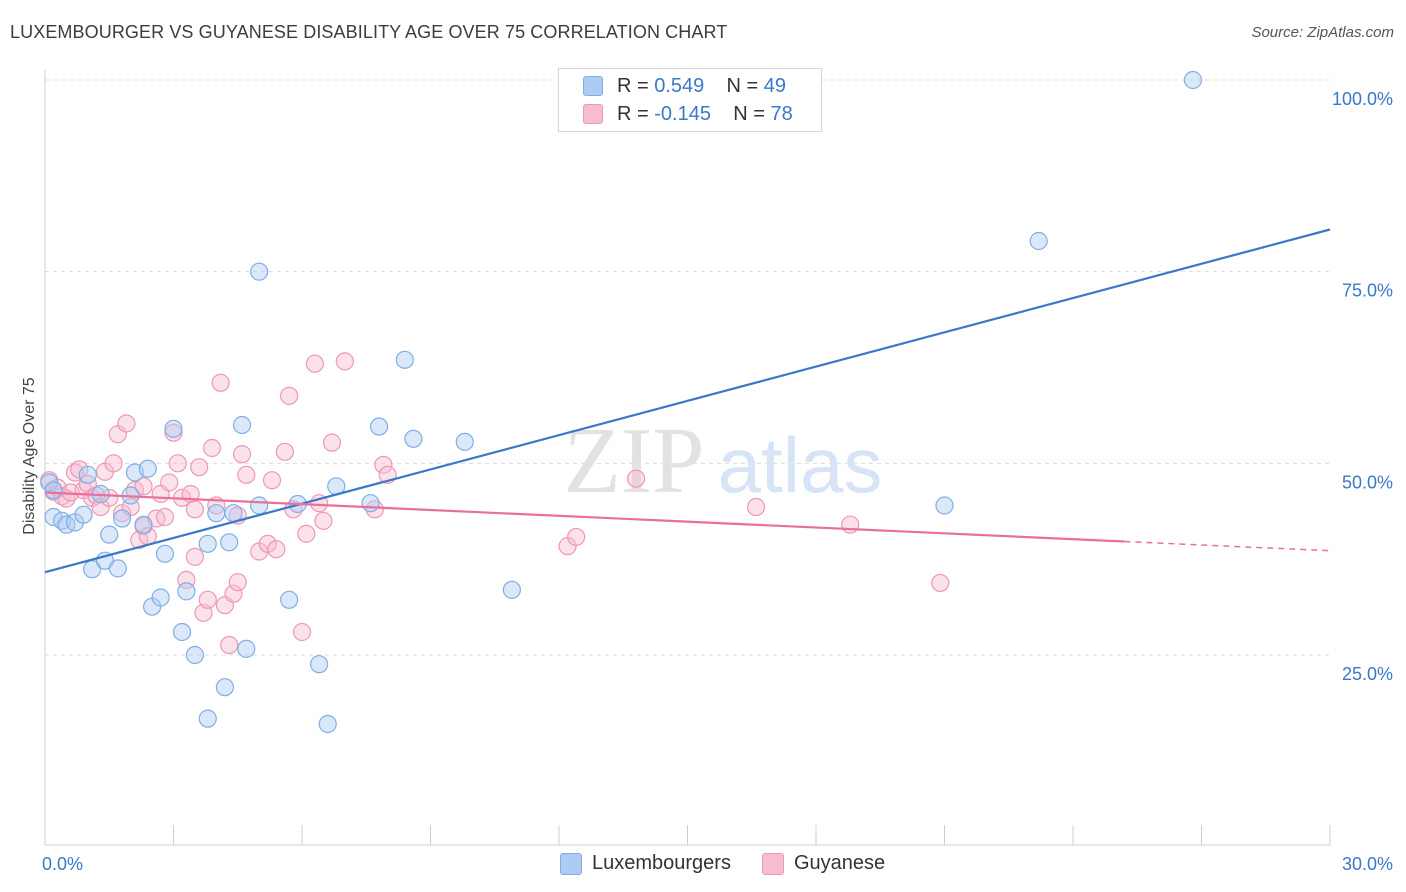  What do you see at coordinates (800, 465) in the screenshot?
I see `watermark-atlas: atlas` at bounding box center [800, 465].